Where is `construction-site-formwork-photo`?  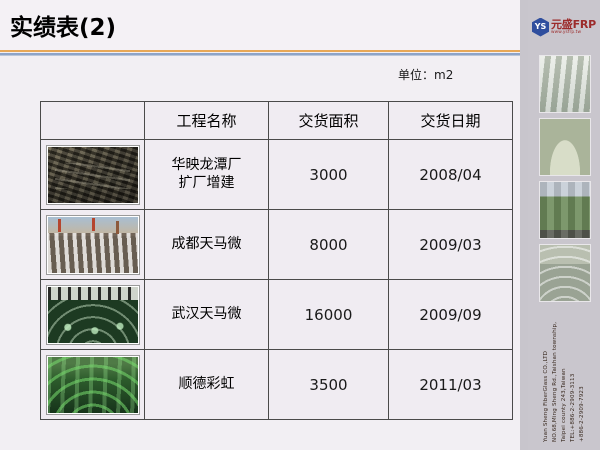
construction-site-formwork-photo is located at coordinates (92, 244).